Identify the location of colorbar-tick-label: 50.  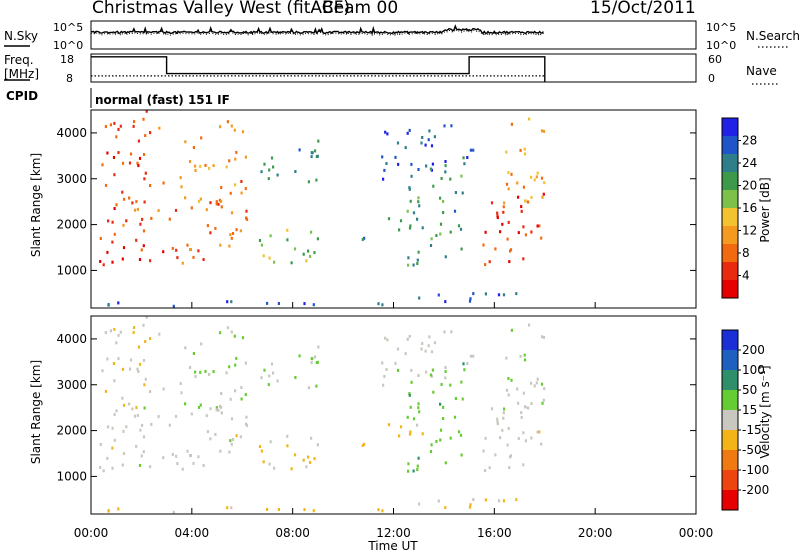
(749, 390).